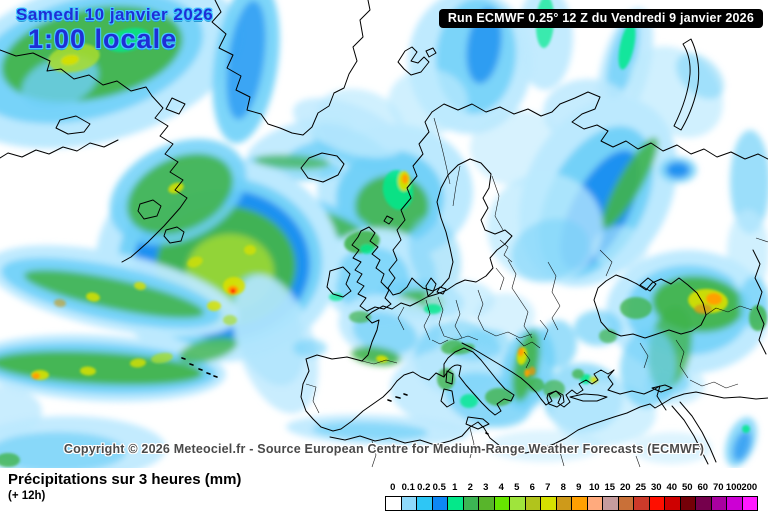 The width and height of the screenshot is (768, 512). I want to click on coast-africa, so click(548, 422).